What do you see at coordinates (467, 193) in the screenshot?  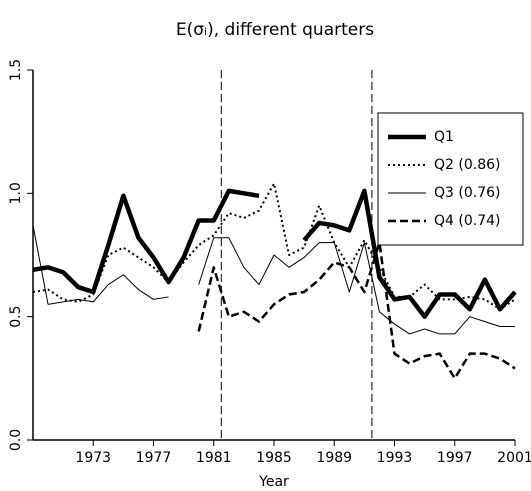 I see `legend-label: Q3 (0.76)` at bounding box center [467, 193].